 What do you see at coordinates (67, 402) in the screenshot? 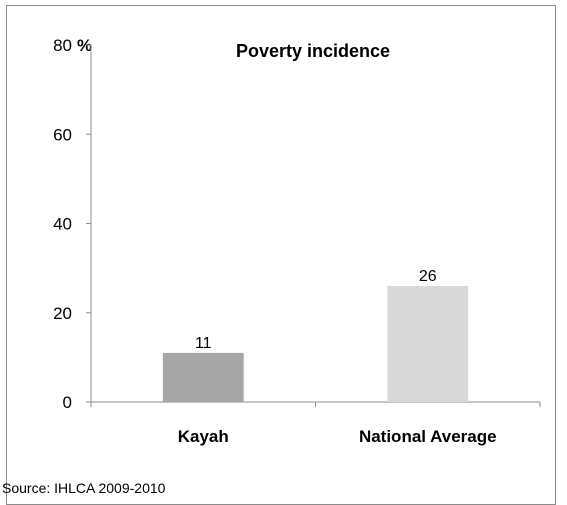
I see `y-tick-label: 0` at bounding box center [67, 402].